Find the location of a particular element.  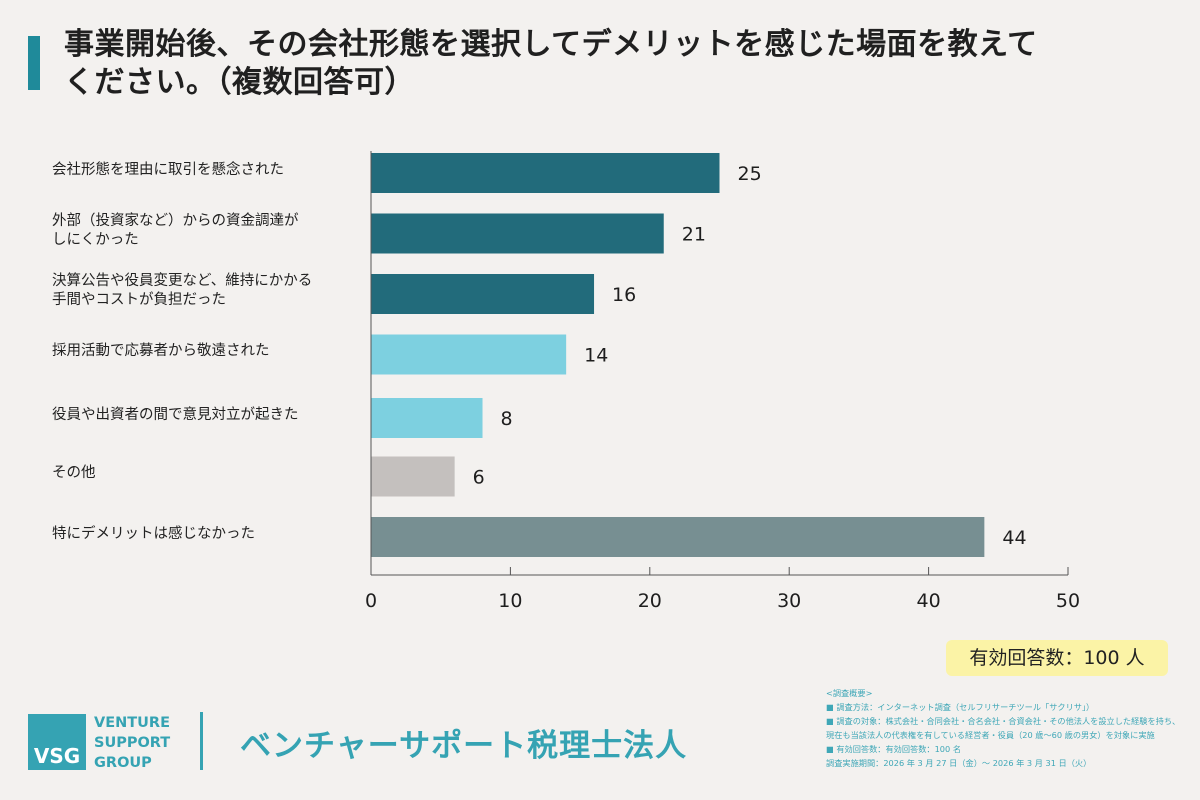

x-tick-label: 10 is located at coordinates (510, 601).